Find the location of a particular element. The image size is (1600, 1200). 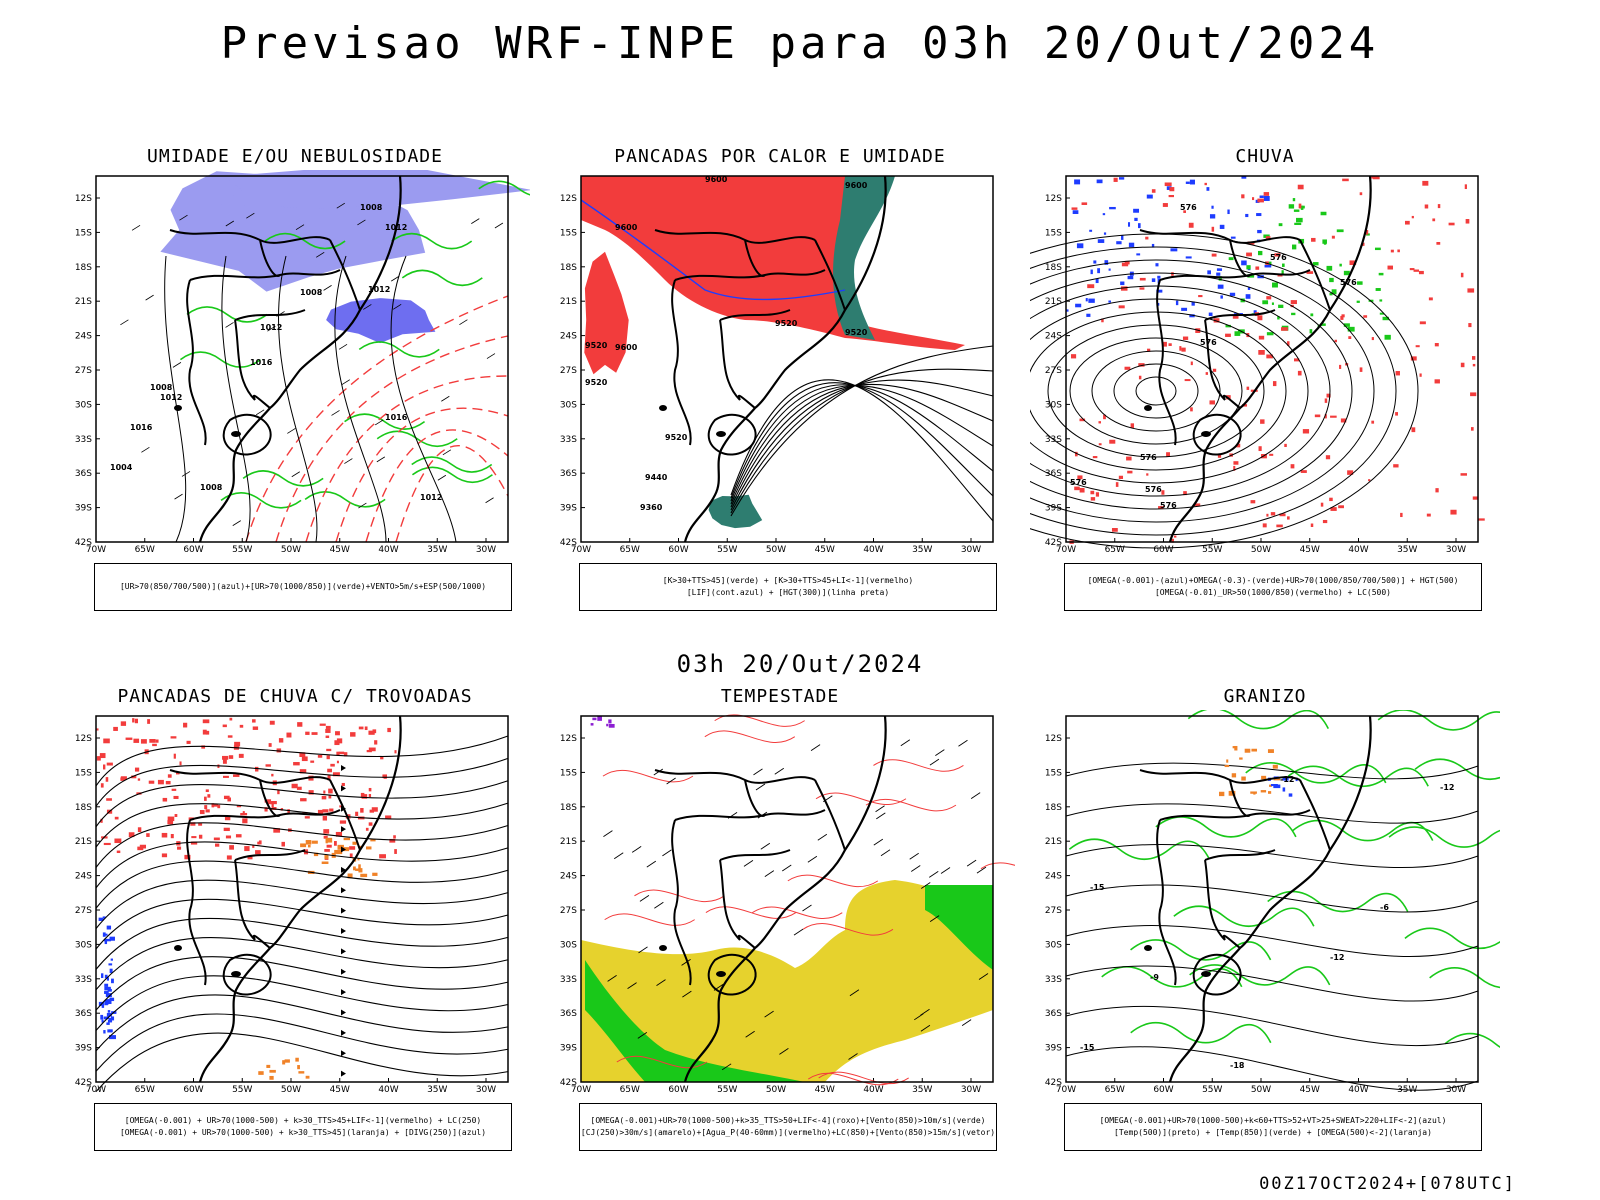

lat-tick-label: 12S is located at coordinates (1053, 199).